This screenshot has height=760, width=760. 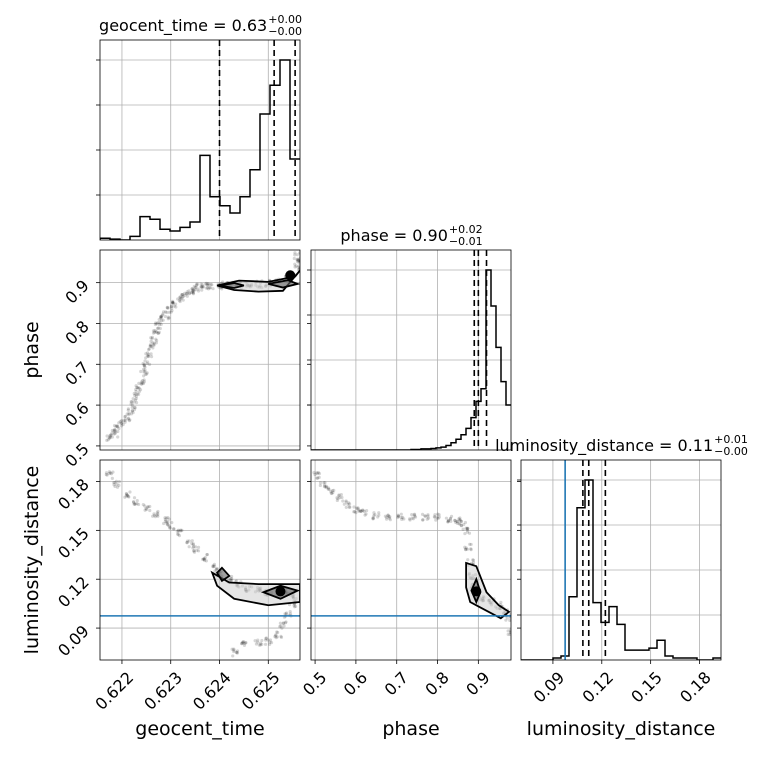 What do you see at coordinates (73, 543) in the screenshot?
I see `ytick-label-luminosity_distance-2: 0.15` at bounding box center [73, 543].